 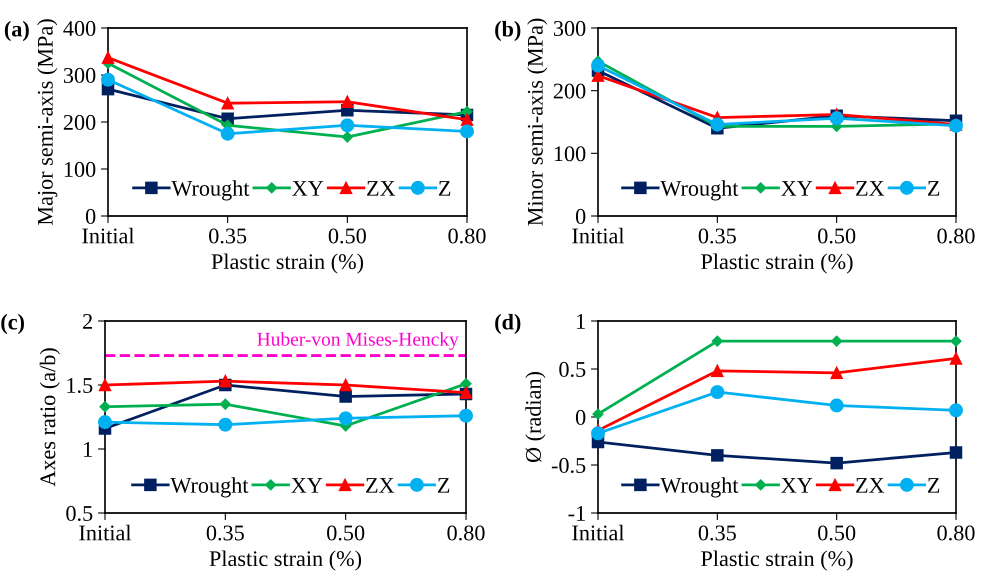 I want to click on chart-title: (d), so click(x=507, y=324).